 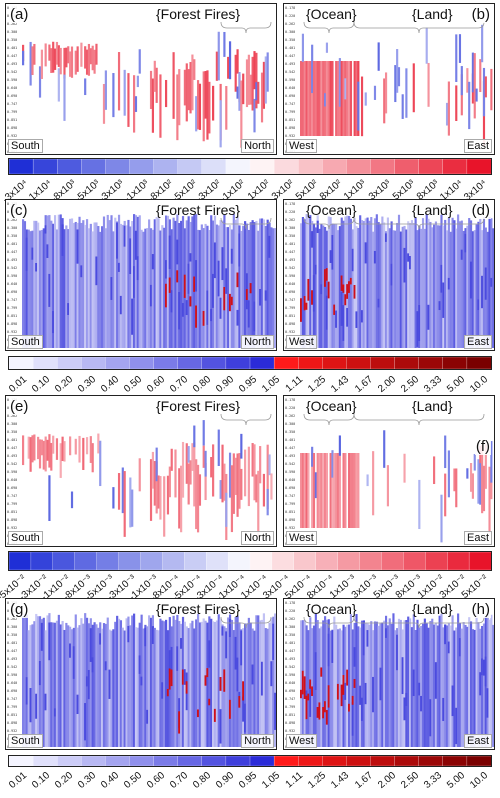 What do you see at coordinates (12, 448) in the screenshot?
I see `y-tick-label: 0.447` at bounding box center [12, 448].